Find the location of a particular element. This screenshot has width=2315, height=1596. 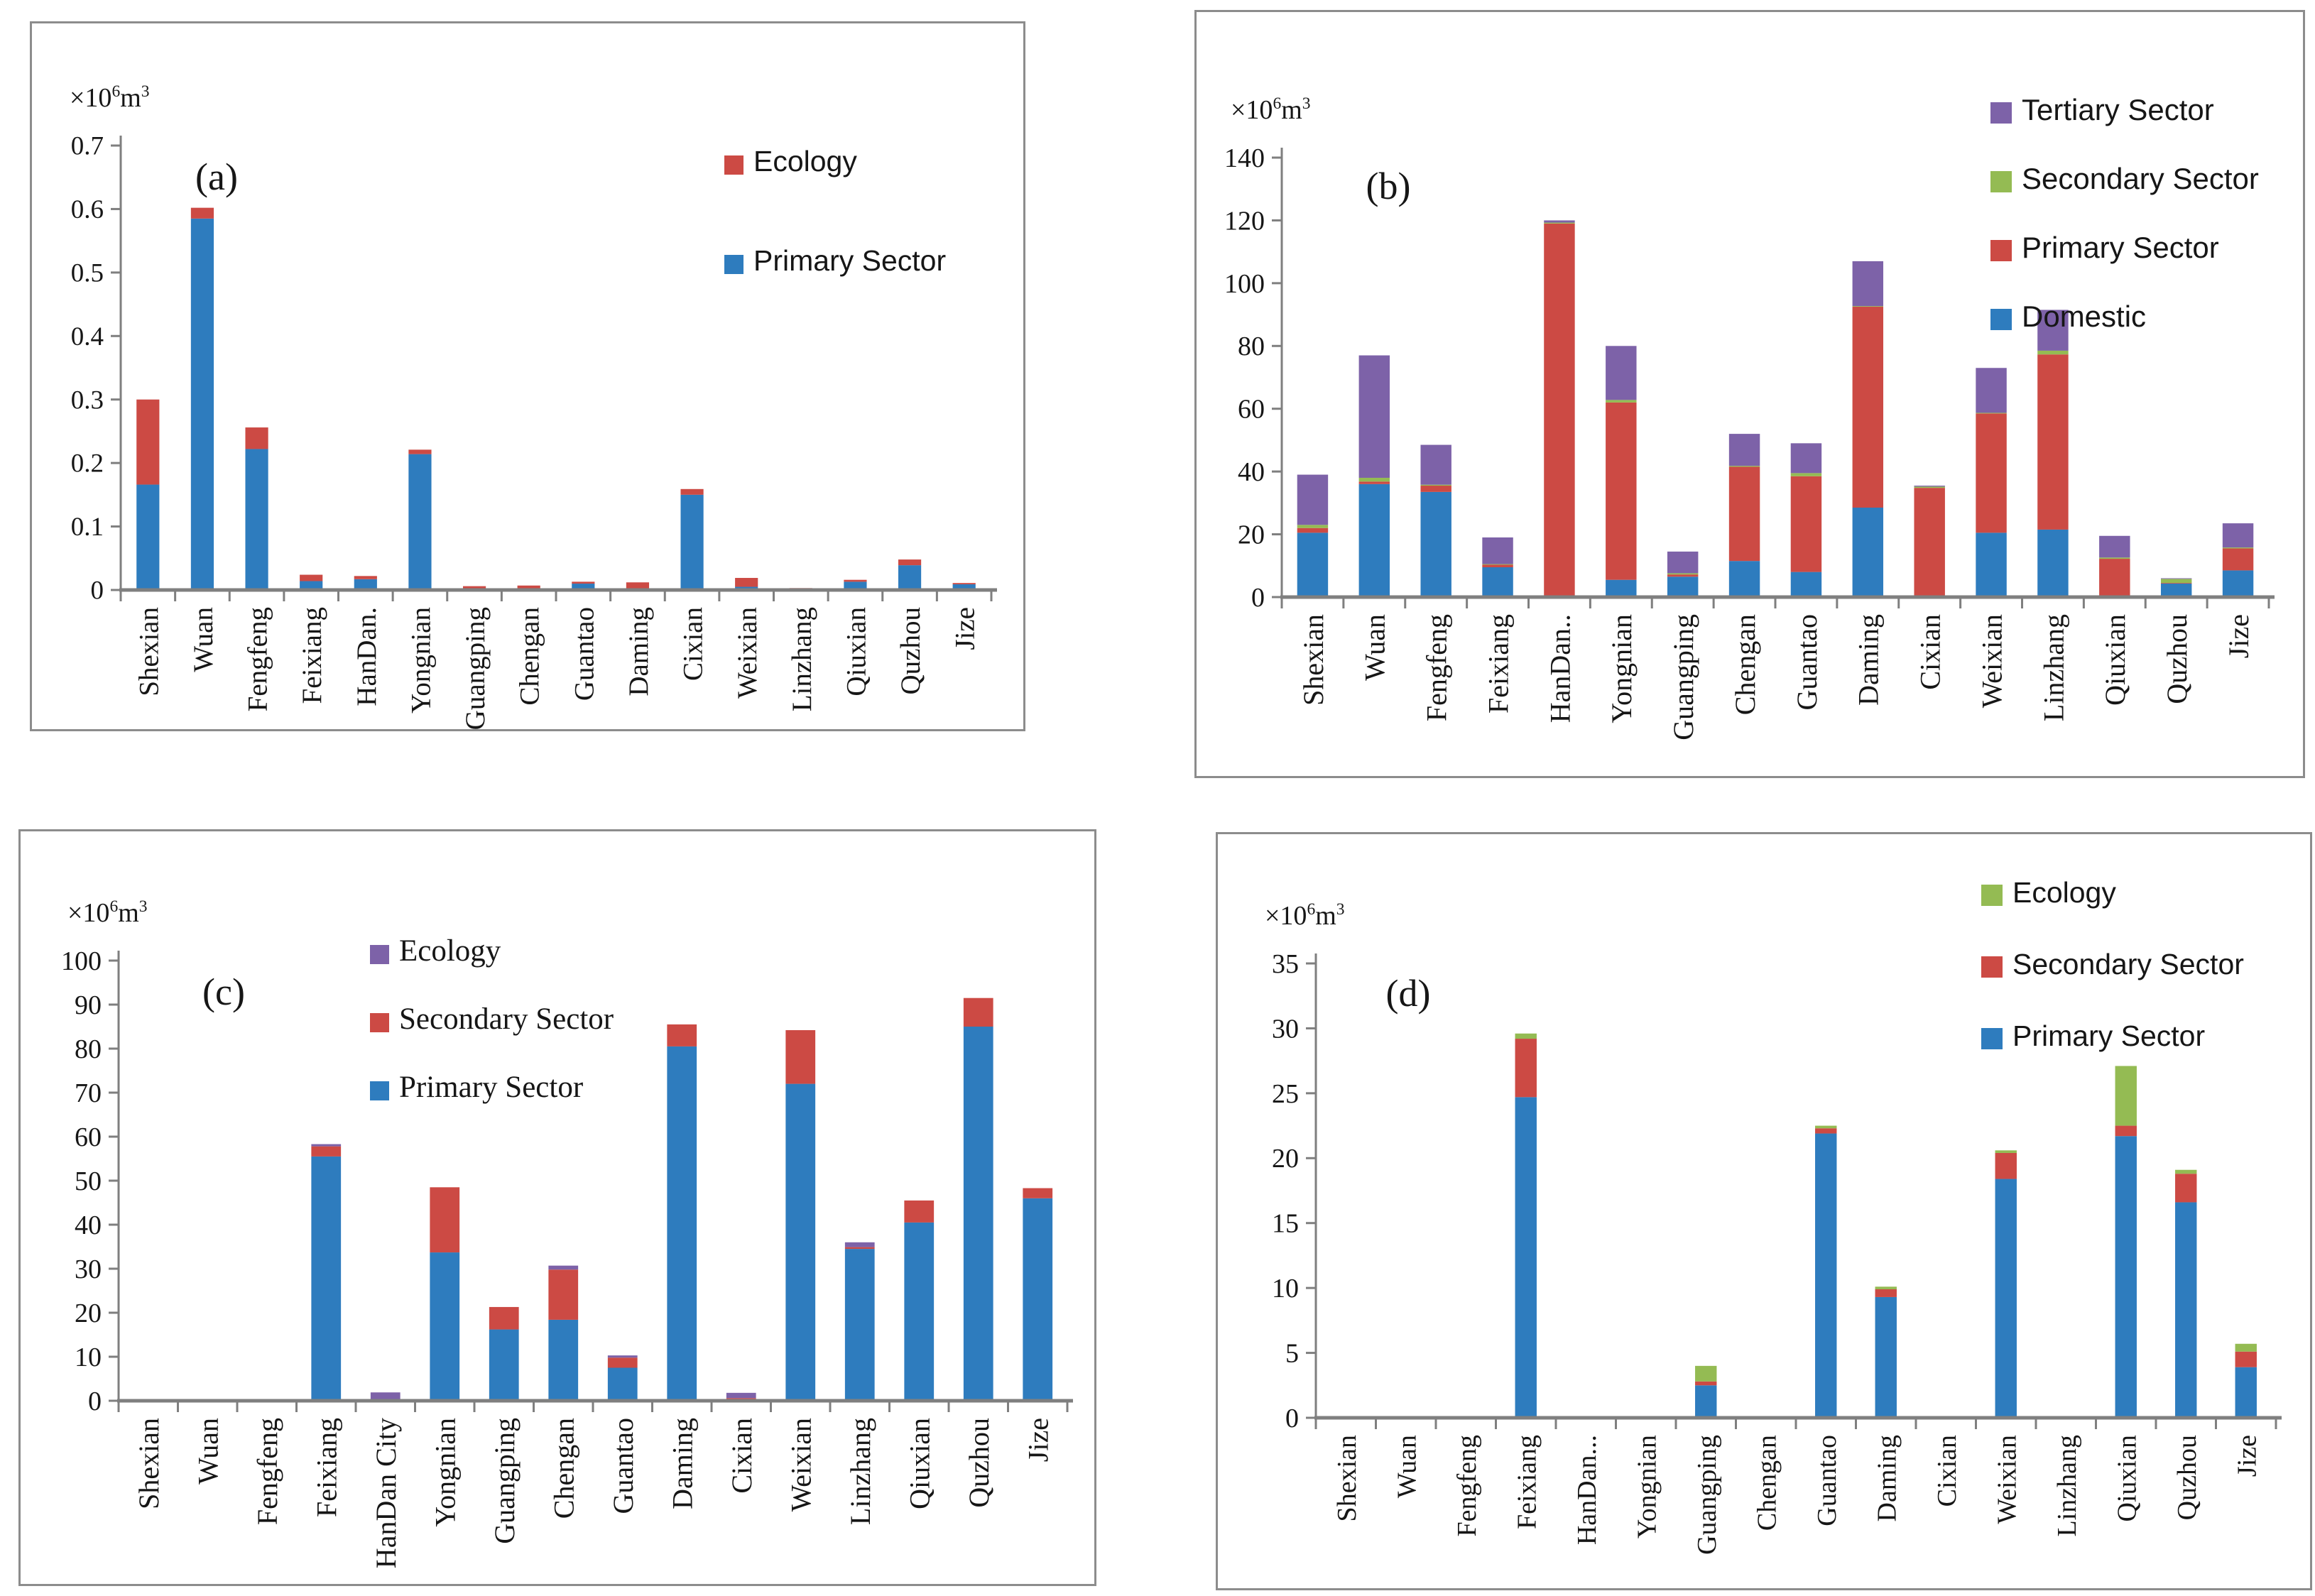

bar-Weixian-primary-sector is located at coordinates (2006, 1298).